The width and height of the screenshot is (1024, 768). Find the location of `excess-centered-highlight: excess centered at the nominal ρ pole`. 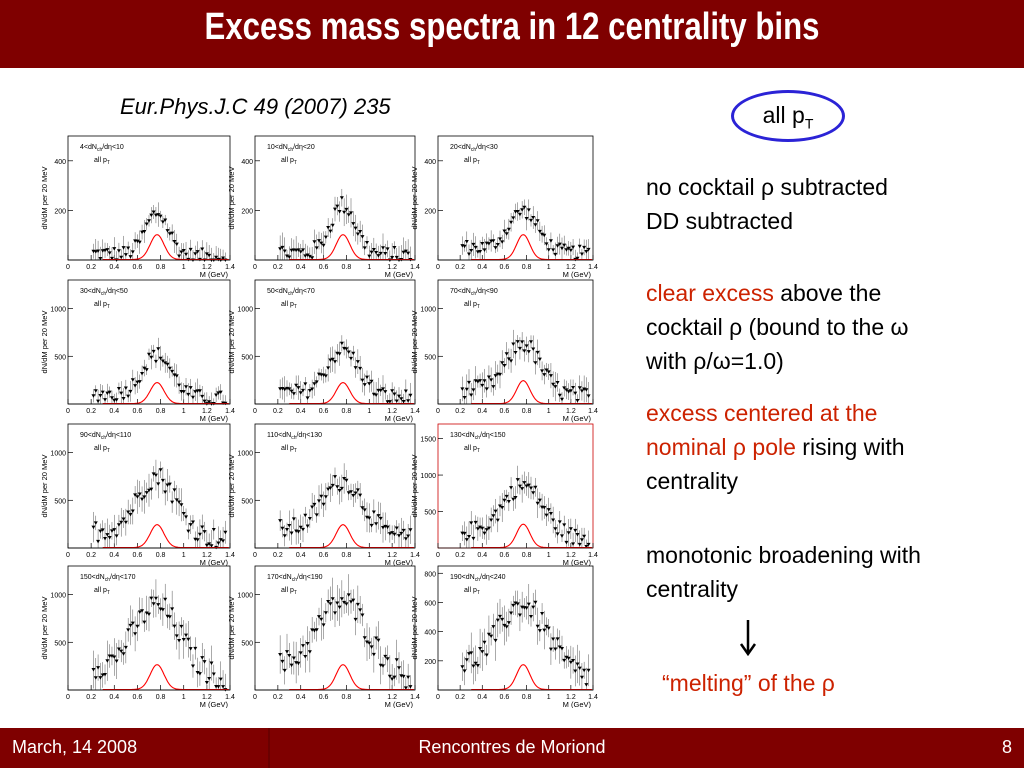

excess-centered-highlight: excess centered at the nominal ρ pole is located at coordinates (762, 430).